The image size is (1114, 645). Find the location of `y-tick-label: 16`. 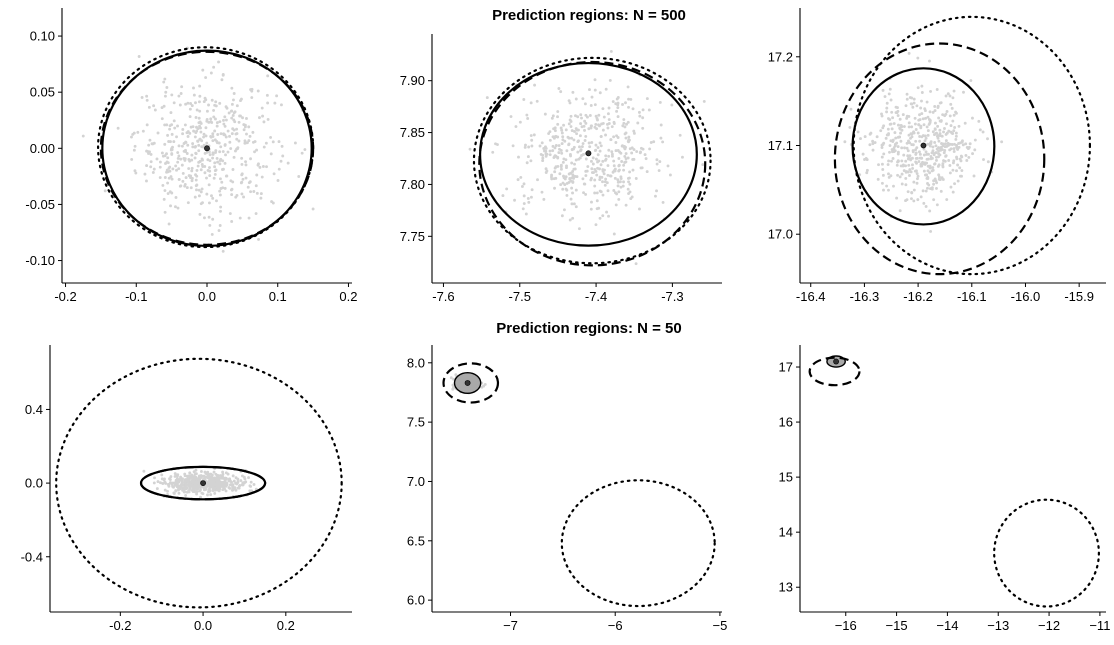

y-tick-label: 16 is located at coordinates (786, 422).